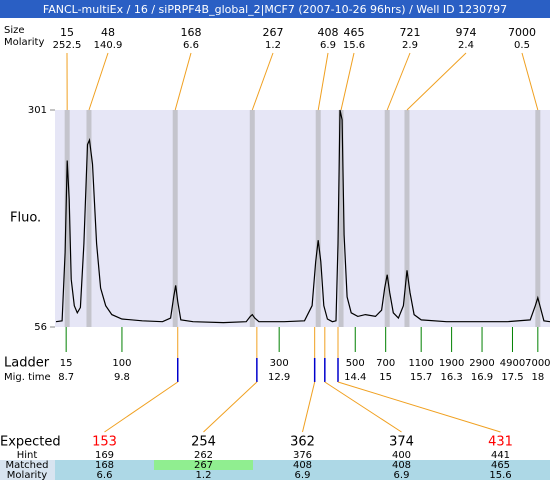 Image resolution: width=550 pixels, height=480 pixels. Describe the element at coordinates (108, 32) in the screenshot. I see `peak-size: 48` at that location.